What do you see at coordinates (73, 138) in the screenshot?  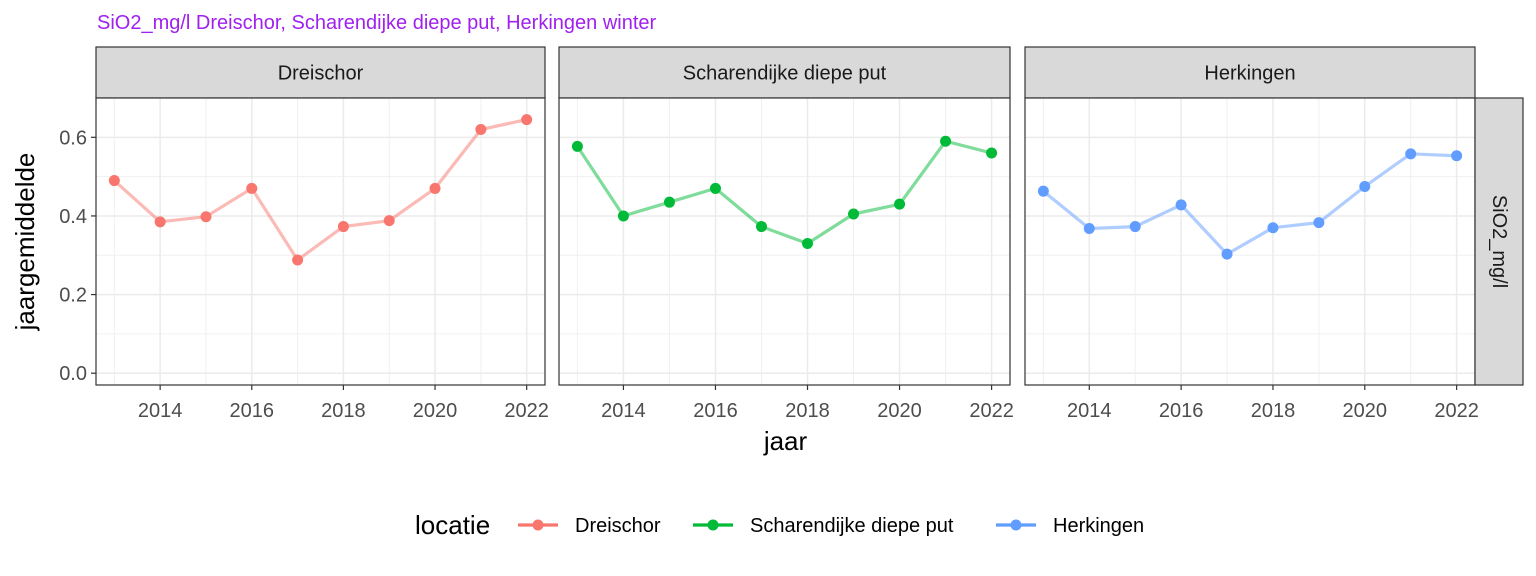 I see `y-tick-label: 0.6` at bounding box center [73, 138].